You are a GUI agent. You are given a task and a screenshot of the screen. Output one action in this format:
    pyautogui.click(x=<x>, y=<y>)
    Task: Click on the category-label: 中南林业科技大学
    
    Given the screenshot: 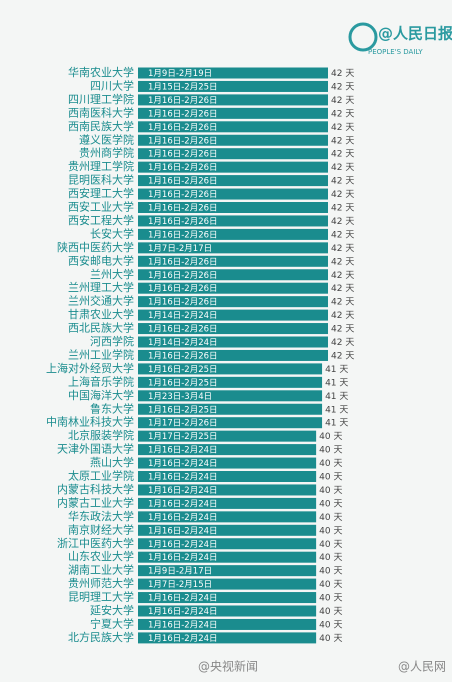 What is the action you would take?
    pyautogui.click(x=90, y=422)
    